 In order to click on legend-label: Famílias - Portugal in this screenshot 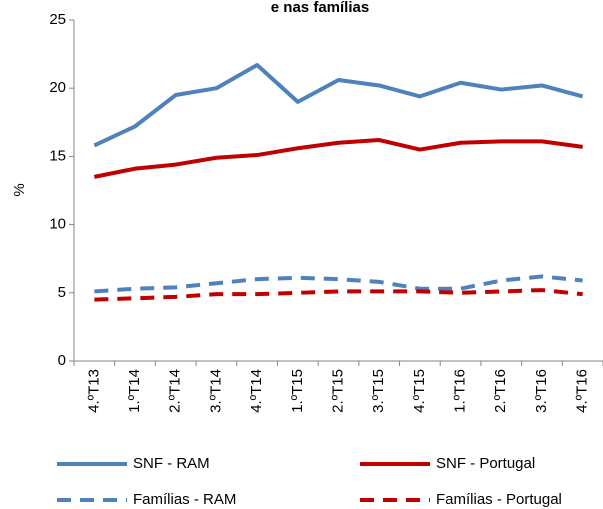, I will do `click(499, 499)`.